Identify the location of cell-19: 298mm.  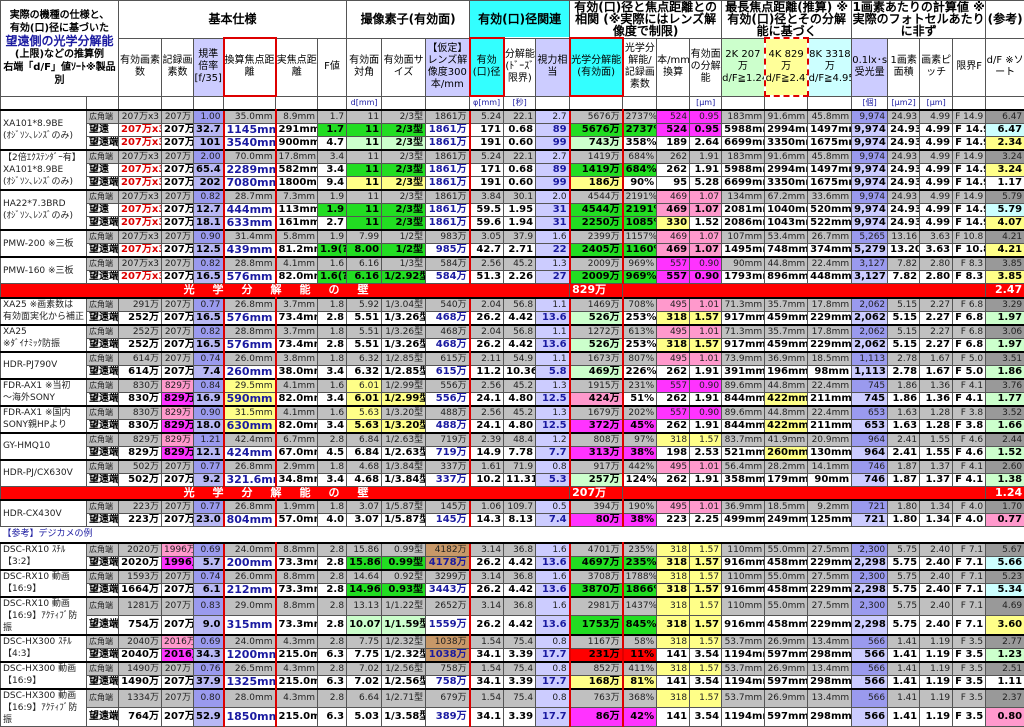
(830, 682).